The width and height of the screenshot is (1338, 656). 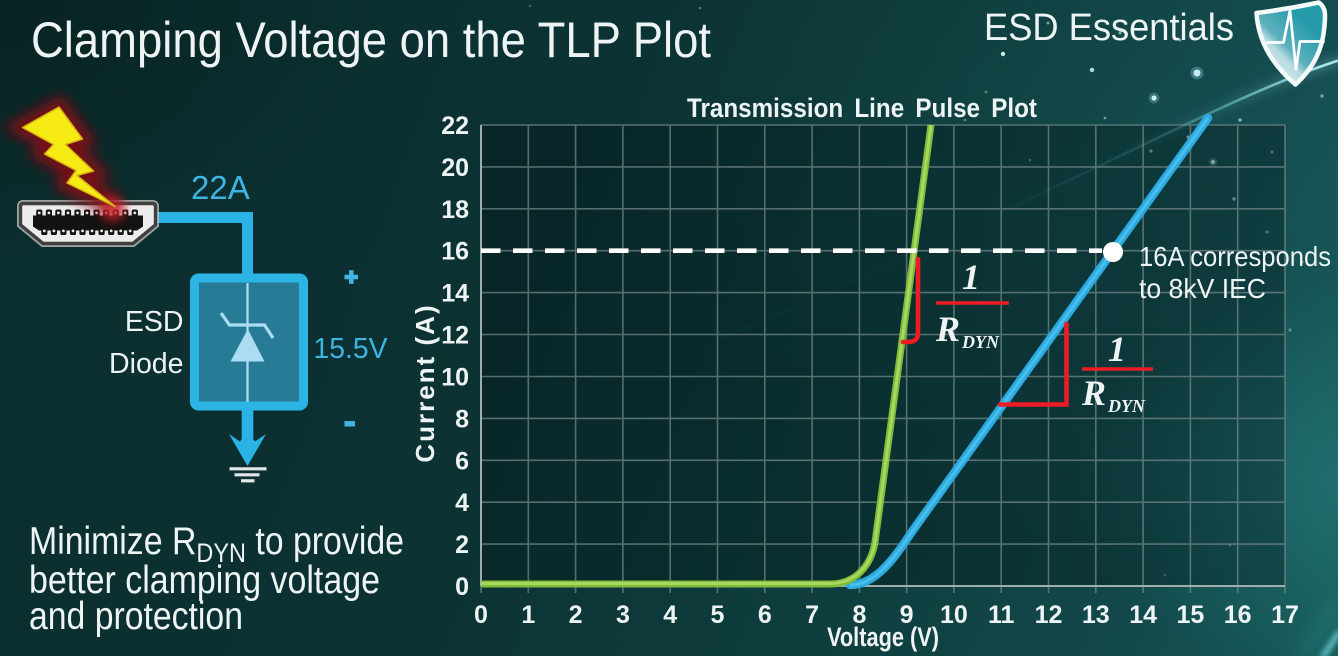 What do you see at coordinates (351, 349) in the screenshot?
I see `svg-text: 15.5V` at bounding box center [351, 349].